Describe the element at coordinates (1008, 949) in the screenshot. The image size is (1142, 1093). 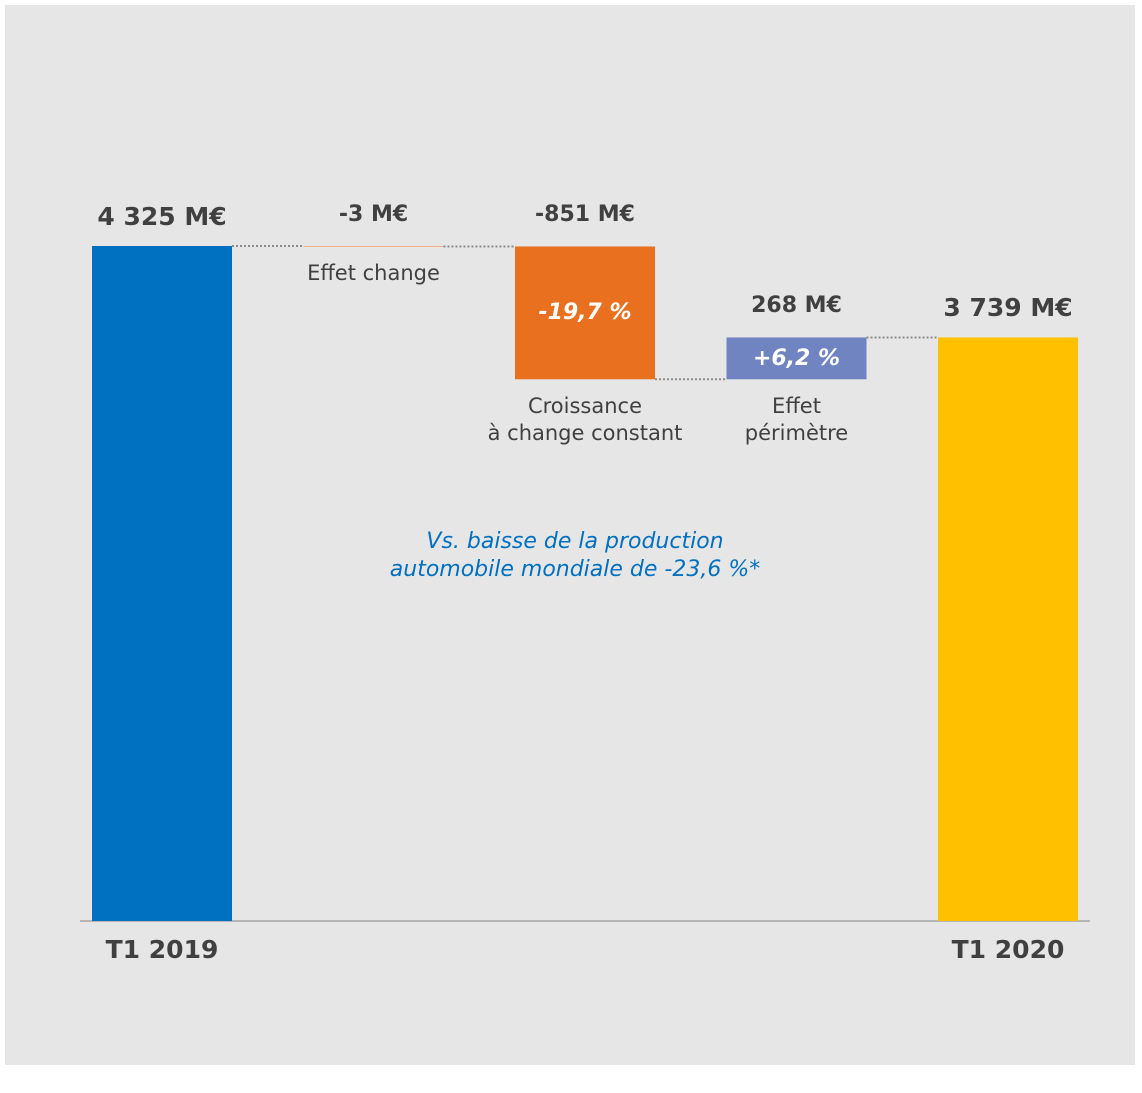
I see `x-label: T1 2020` at that location.